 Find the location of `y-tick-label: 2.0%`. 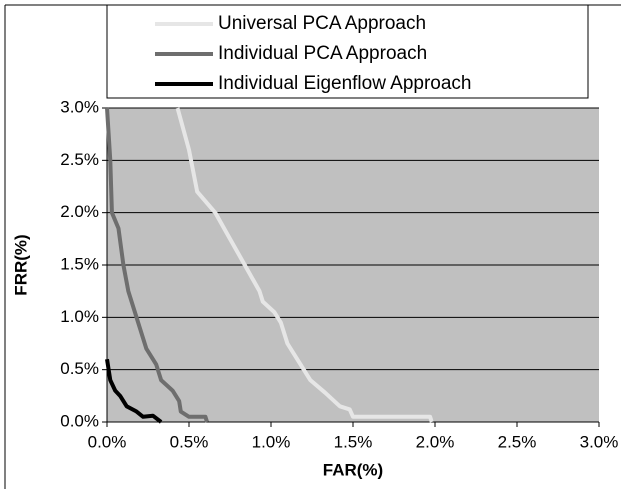

y-tick-label: 2.0% is located at coordinates (79, 211).